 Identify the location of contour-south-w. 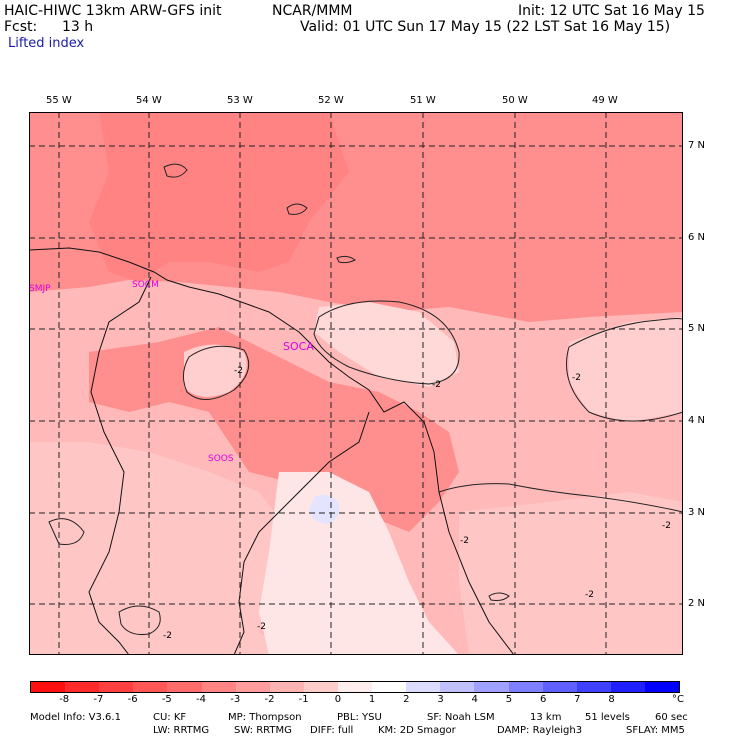
(139, 620).